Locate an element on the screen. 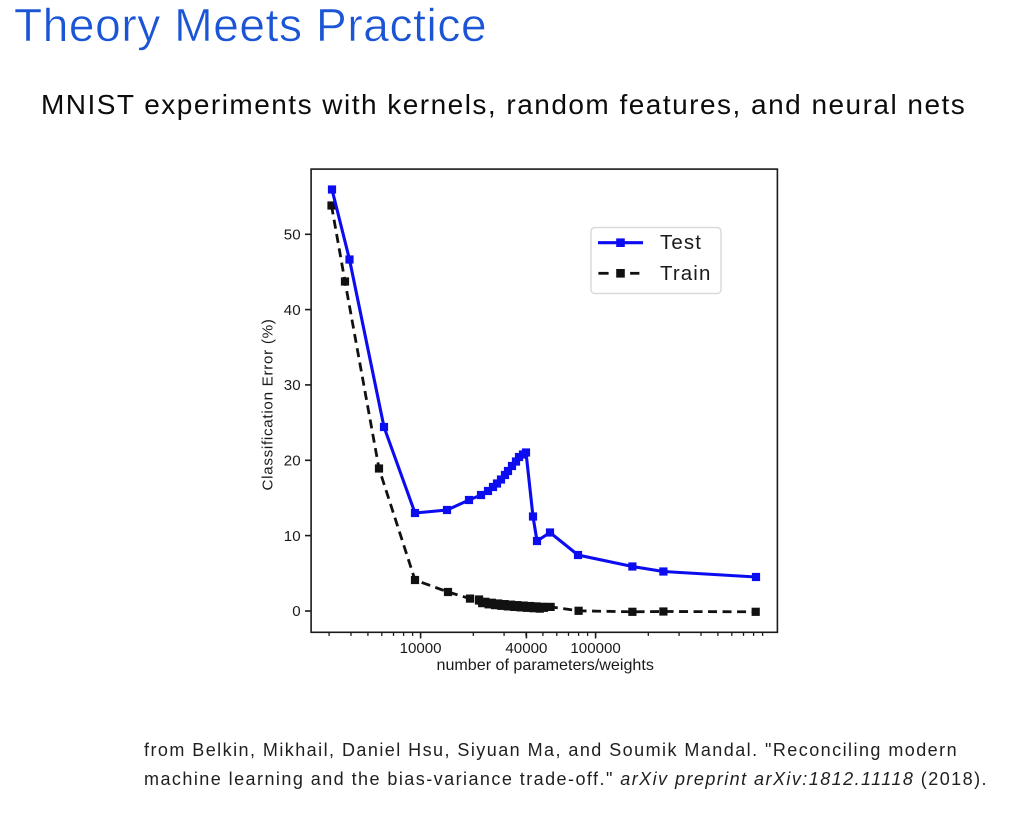 The width and height of the screenshot is (1028, 815). svg-text: 10 is located at coordinates (292, 536).